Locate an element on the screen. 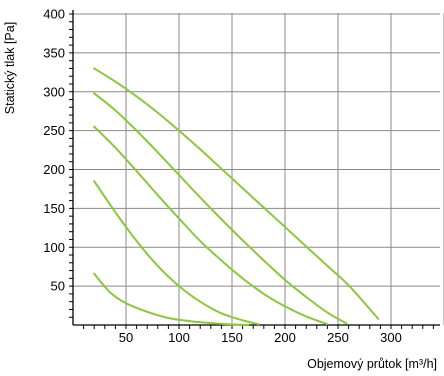 This screenshot has height=376, width=444. x-tick-label-150: 150 is located at coordinates (232, 337).